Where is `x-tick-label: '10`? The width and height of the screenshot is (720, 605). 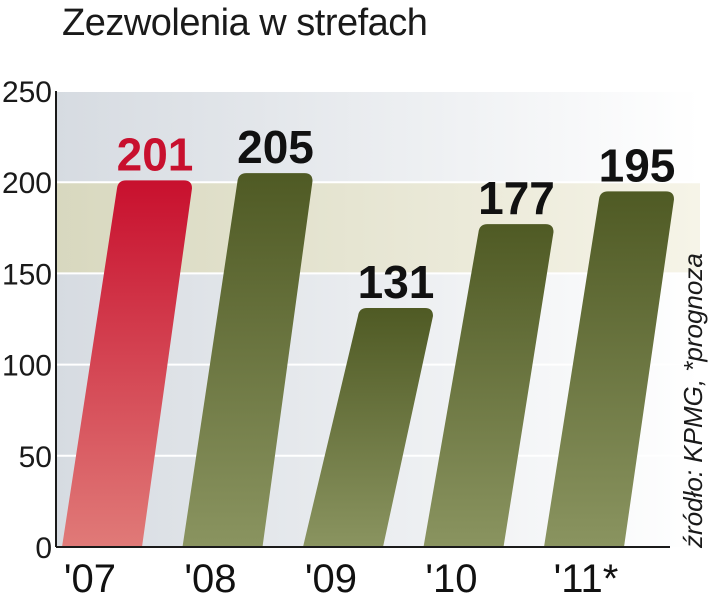 x-tick-label: '10 is located at coordinates (451, 579).